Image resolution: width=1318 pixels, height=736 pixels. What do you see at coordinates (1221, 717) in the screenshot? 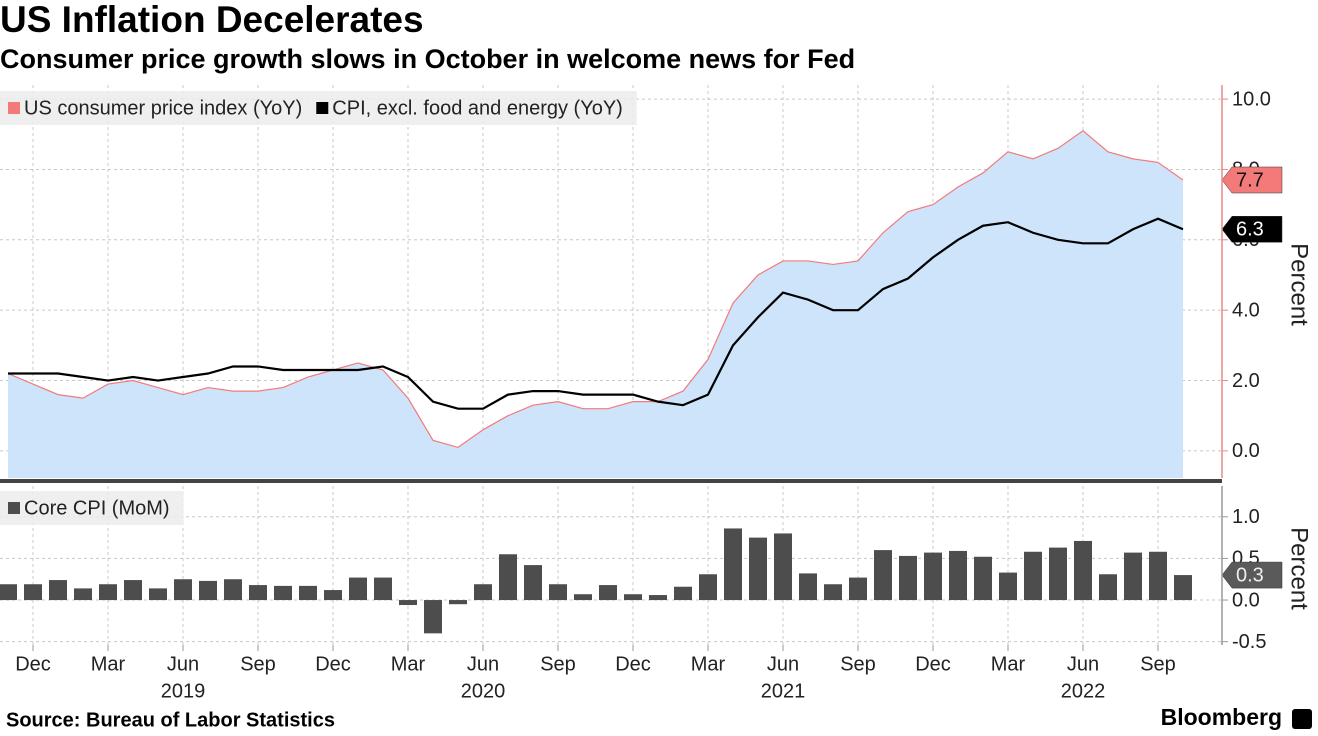
I see `brand: Bloomberg` at bounding box center [1221, 717].